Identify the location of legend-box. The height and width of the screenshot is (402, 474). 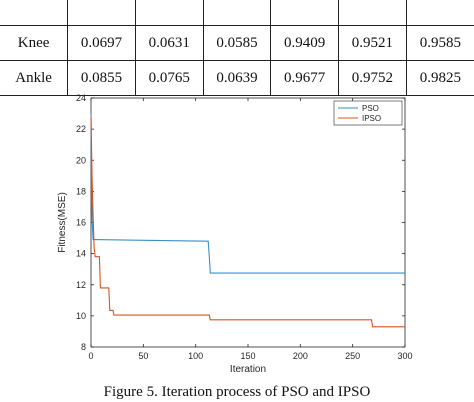
(368, 113).